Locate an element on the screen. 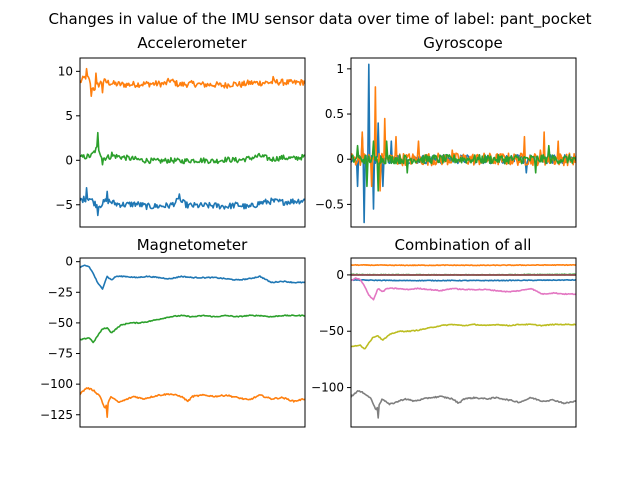 The width and height of the screenshot is (640, 480). y-tick-label: −0.5 is located at coordinates (329, 204).